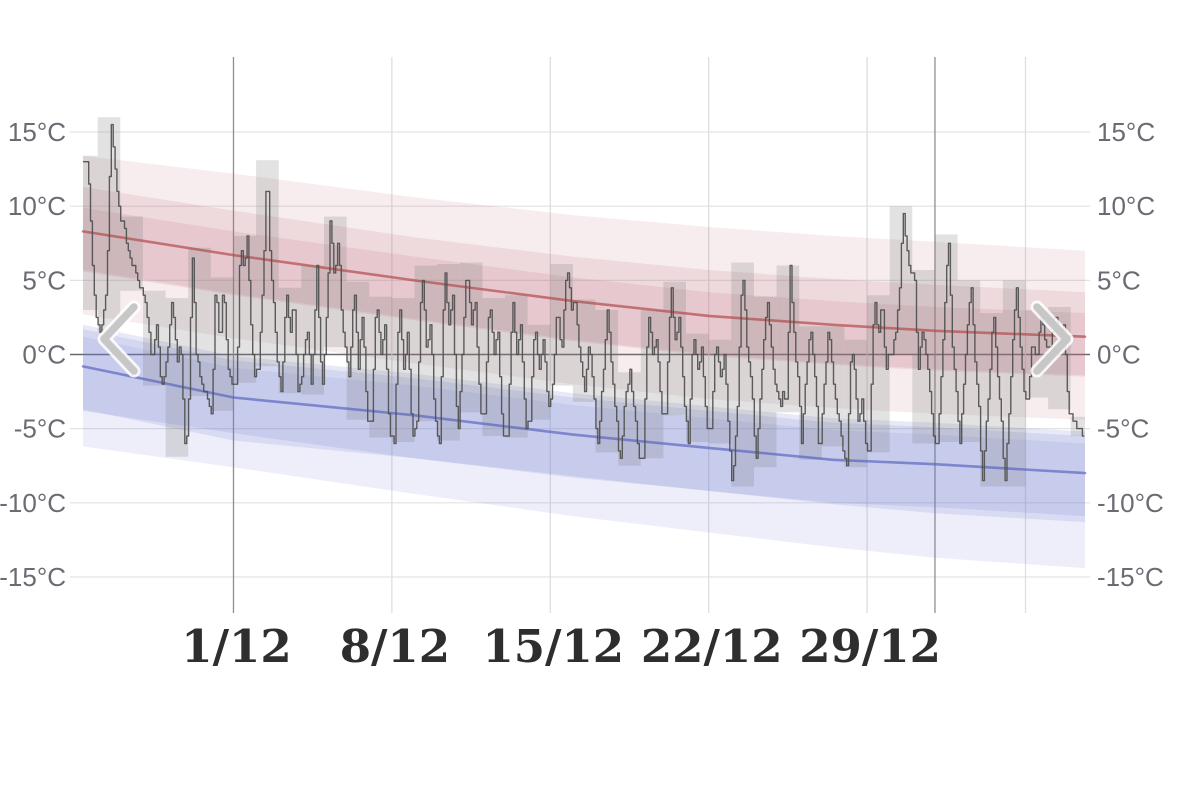  I want to click on x-axis-labels: 1/12 8/12 15/12 22/12 29/12, so click(561, 646).